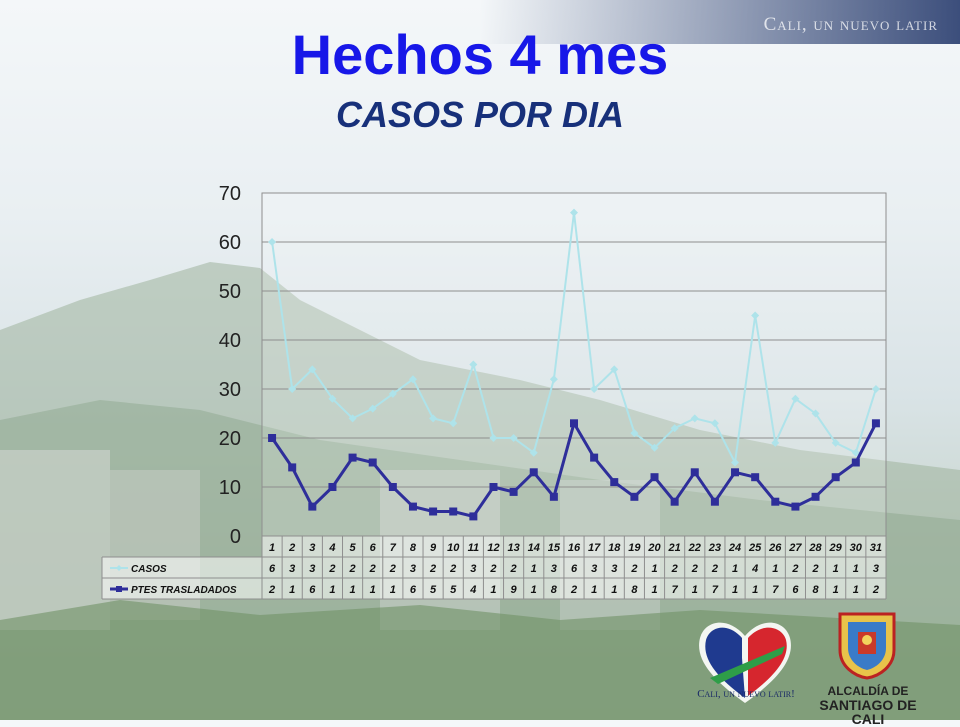  Describe the element at coordinates (433, 548) in the screenshot. I see `x-tick-label: 9` at that location.